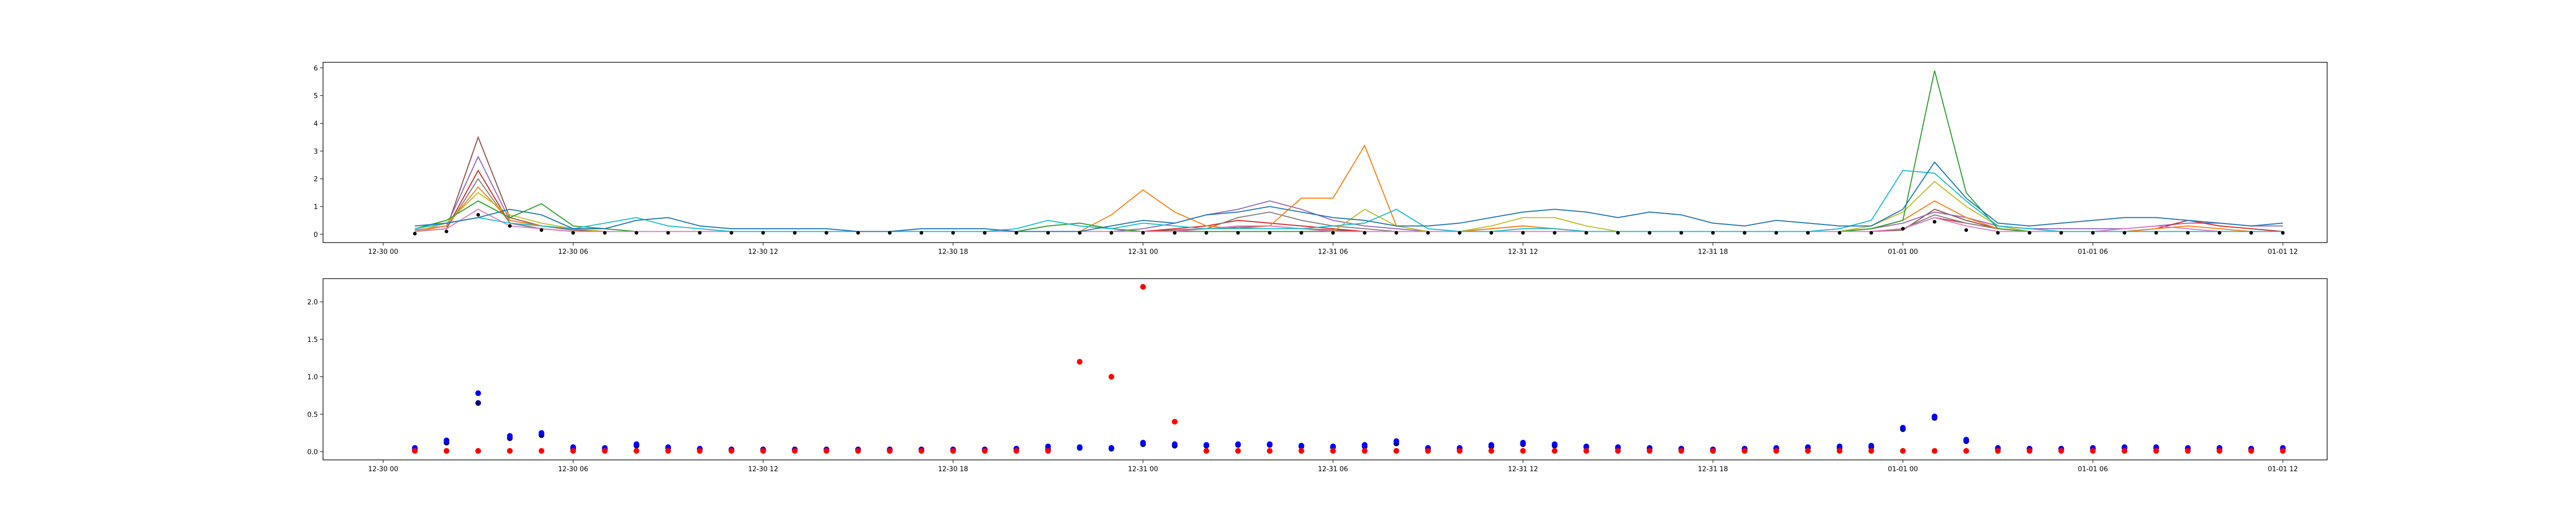 This screenshot has width=2576, height=515. What do you see at coordinates (763, 252) in the screenshot?
I see `x-tick-label: 12-30 12` at bounding box center [763, 252].